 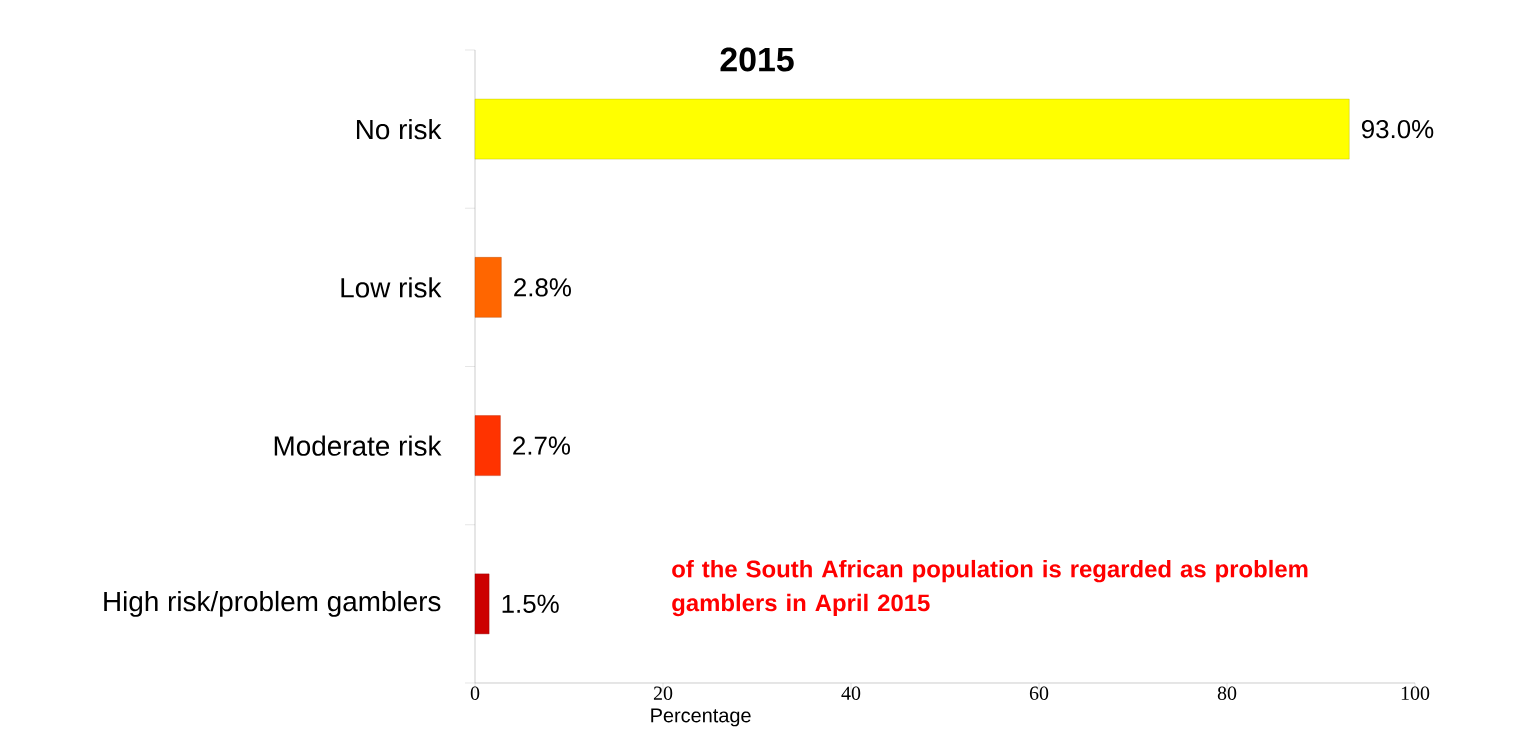 I want to click on y-tick-label: No risk, so click(x=399, y=129).